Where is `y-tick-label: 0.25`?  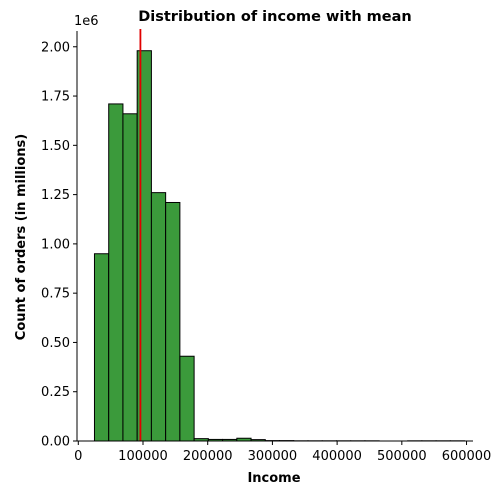
y-tick-label: 0.25 is located at coordinates (55, 392).